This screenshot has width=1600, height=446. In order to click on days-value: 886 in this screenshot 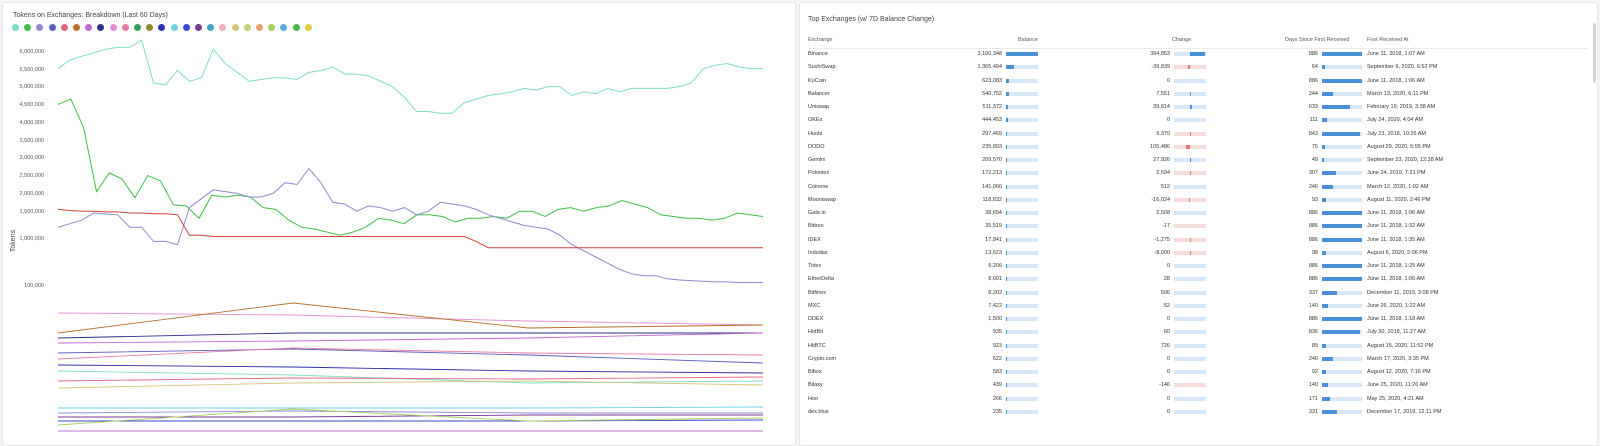, I will do `click(1313, 266)`.